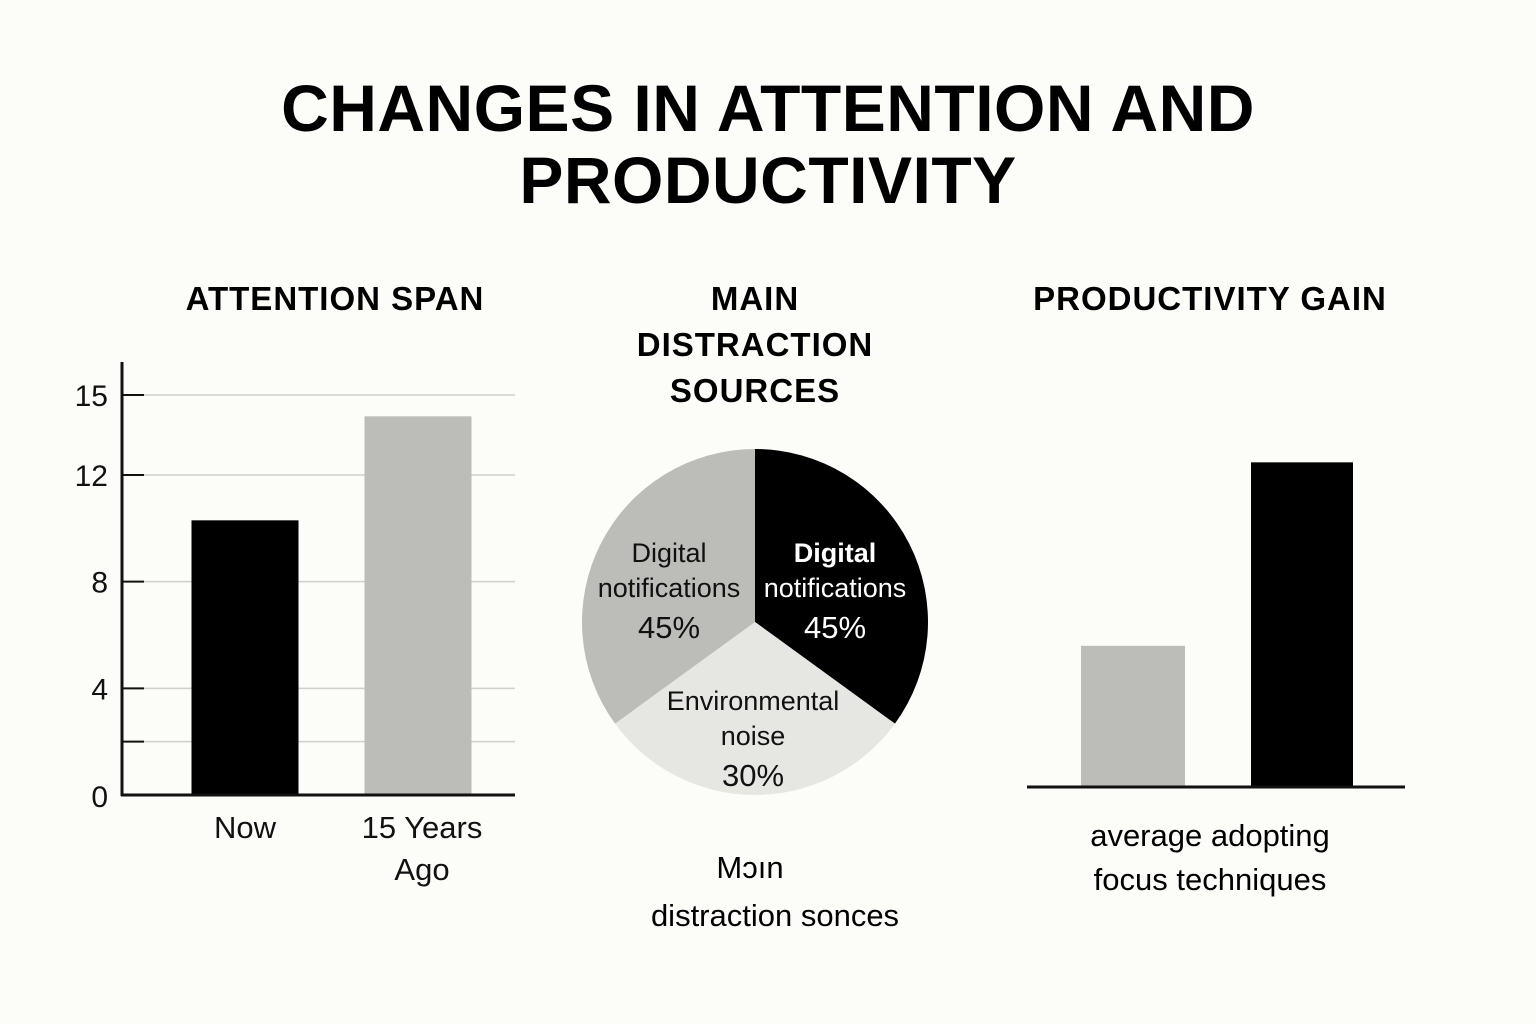  I want to click on y-tick-label: 8, so click(99, 583).